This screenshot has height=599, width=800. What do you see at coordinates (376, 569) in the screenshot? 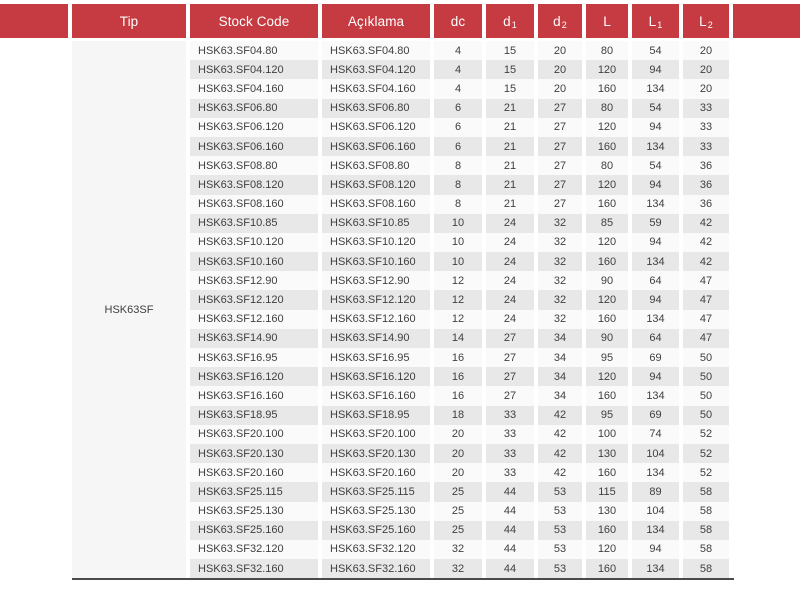
I see `table-cell: HSK63.SF32.160` at bounding box center [376, 569].